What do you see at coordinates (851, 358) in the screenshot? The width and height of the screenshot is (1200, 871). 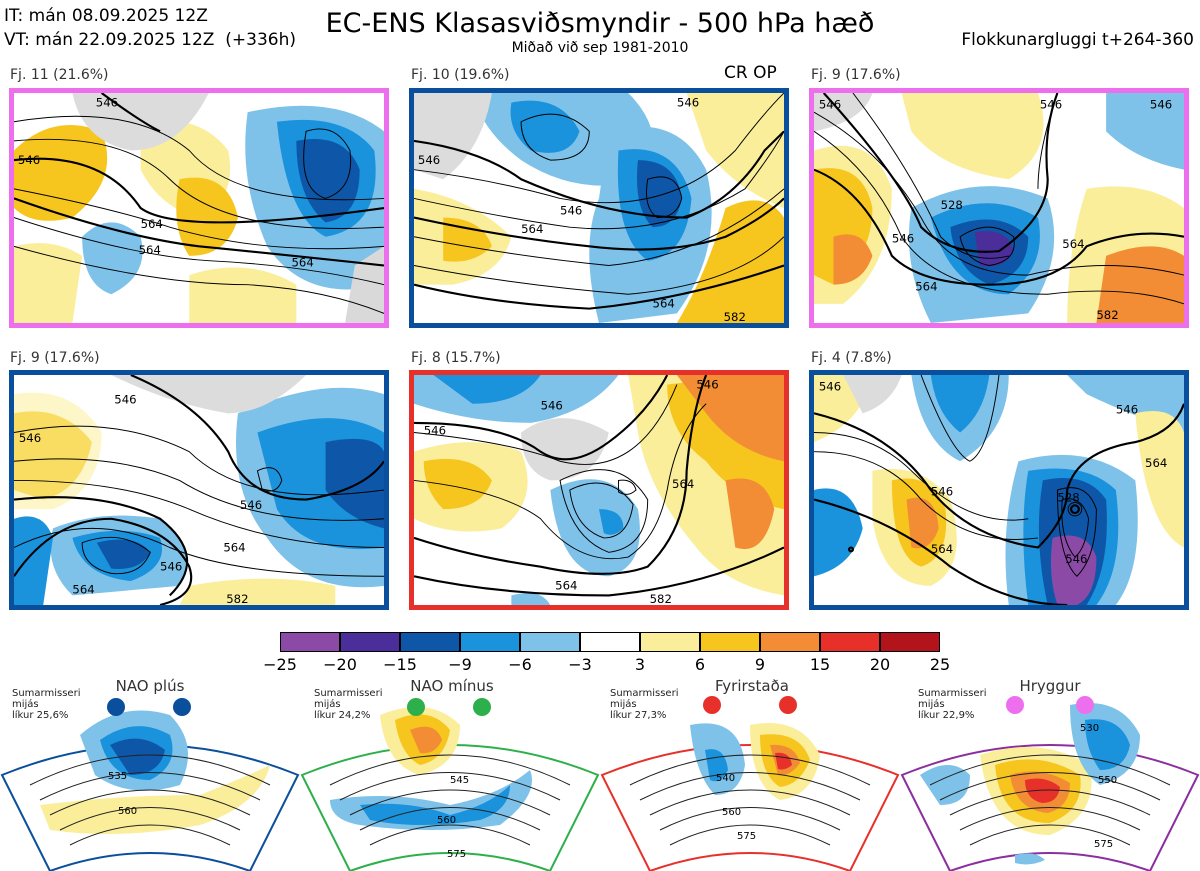 I see `panel-label: Fj. 4 (7.8%)` at bounding box center [851, 358].